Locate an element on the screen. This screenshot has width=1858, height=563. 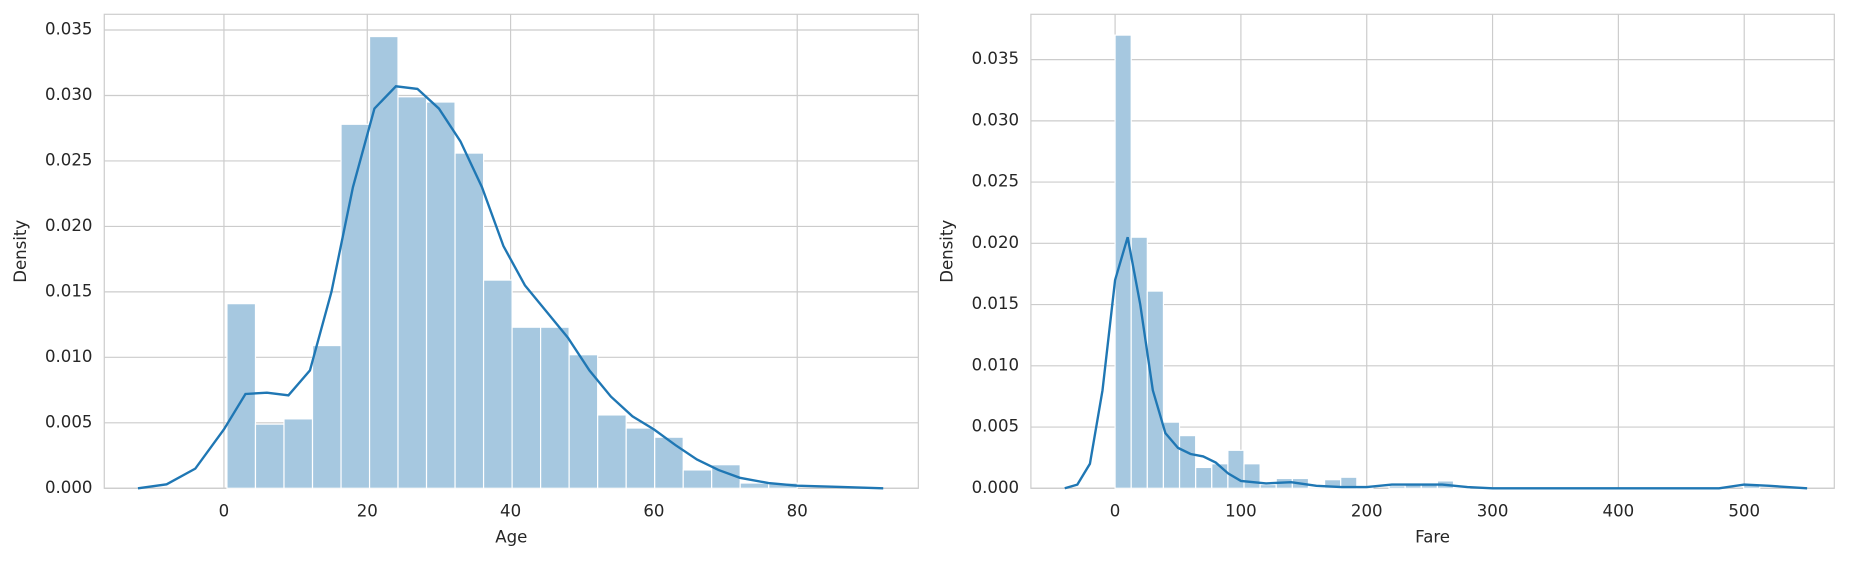
x-tick-label: 60 is located at coordinates (653, 510).